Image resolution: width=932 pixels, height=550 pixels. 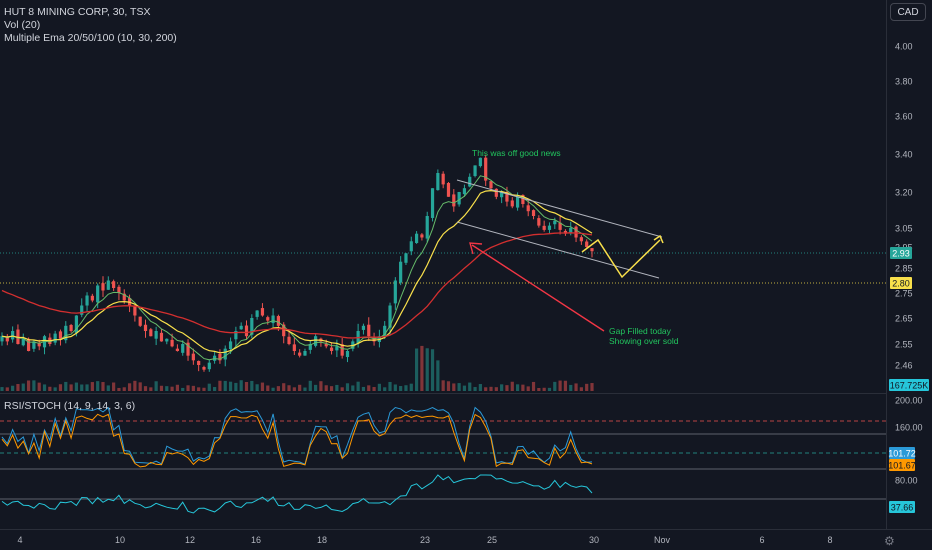 What do you see at coordinates (297, 285) in the screenshot?
I see `ema-slow-line` at bounding box center [297, 285].